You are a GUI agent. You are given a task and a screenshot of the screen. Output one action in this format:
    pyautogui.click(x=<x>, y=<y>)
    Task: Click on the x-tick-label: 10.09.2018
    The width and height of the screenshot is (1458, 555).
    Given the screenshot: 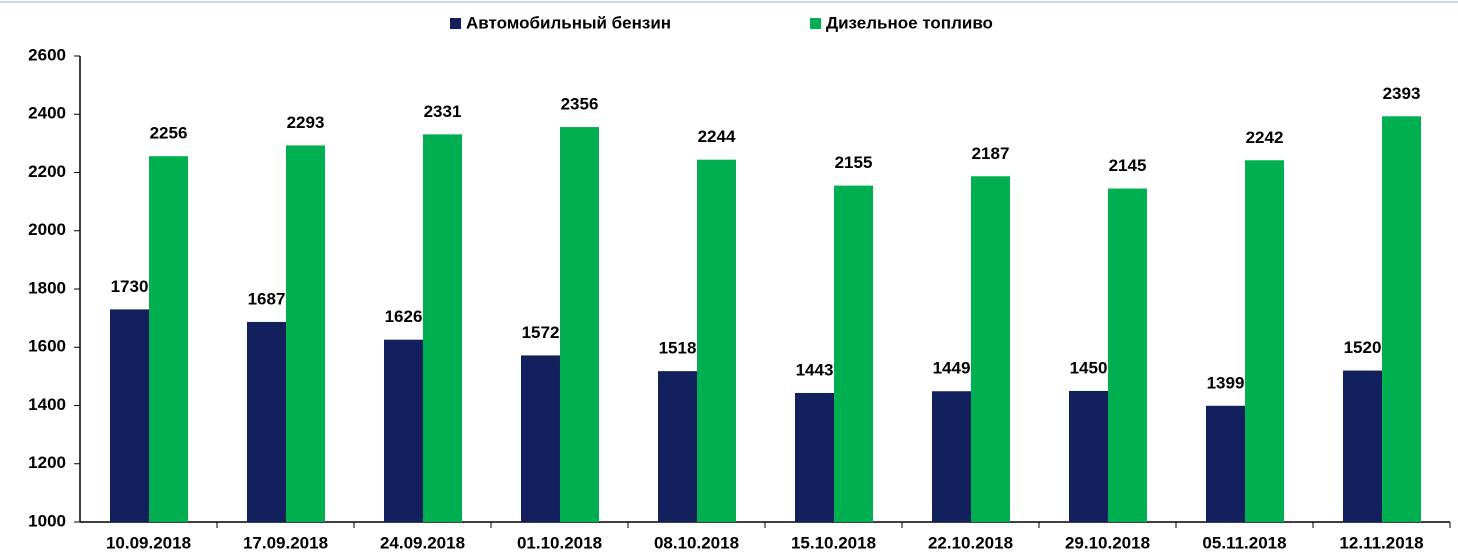 What is the action you would take?
    pyautogui.click(x=148, y=542)
    